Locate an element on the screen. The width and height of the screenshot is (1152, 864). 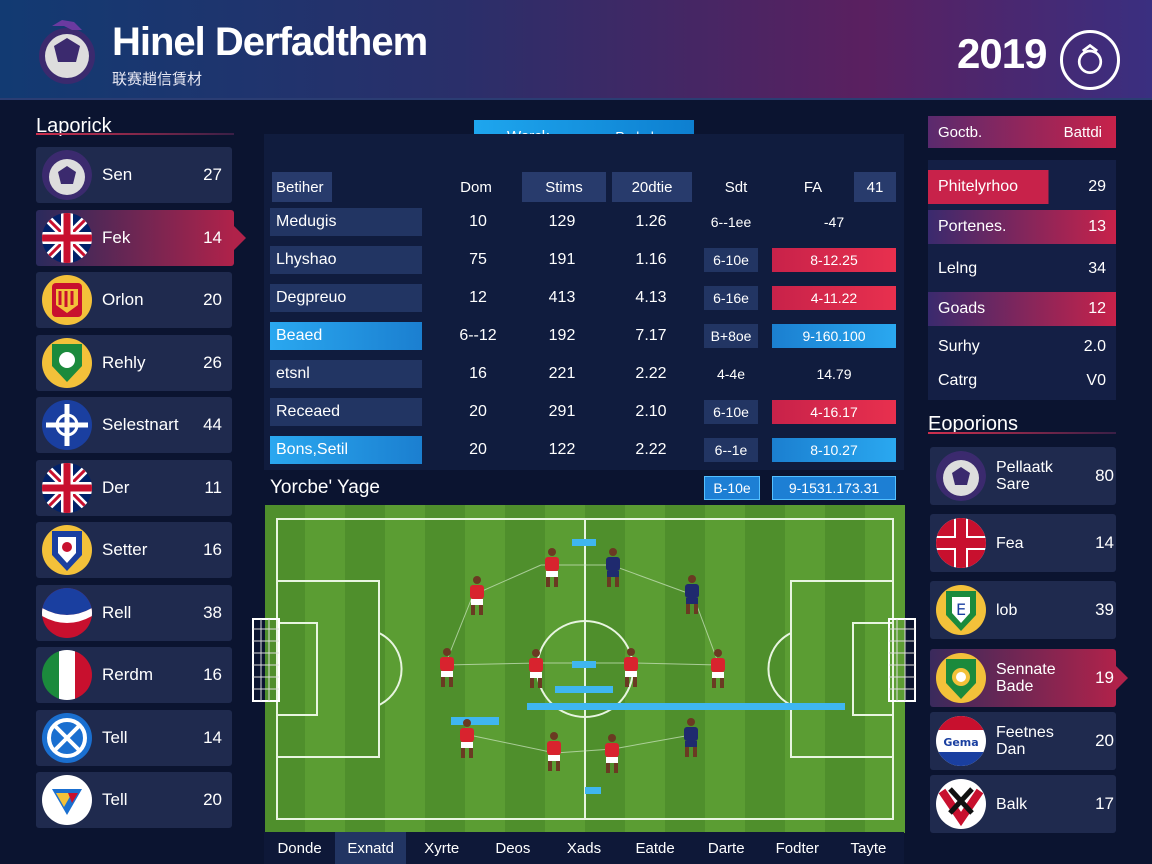
bottom-tab: Eatde is located at coordinates (655, 848).